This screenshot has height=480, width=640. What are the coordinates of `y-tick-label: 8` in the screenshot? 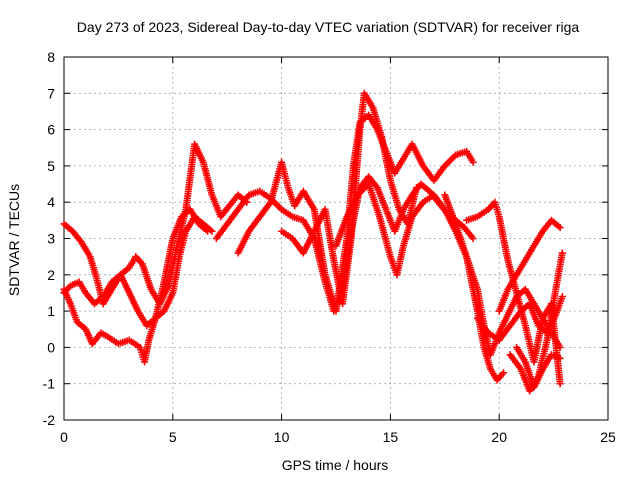 It's located at (51, 57).